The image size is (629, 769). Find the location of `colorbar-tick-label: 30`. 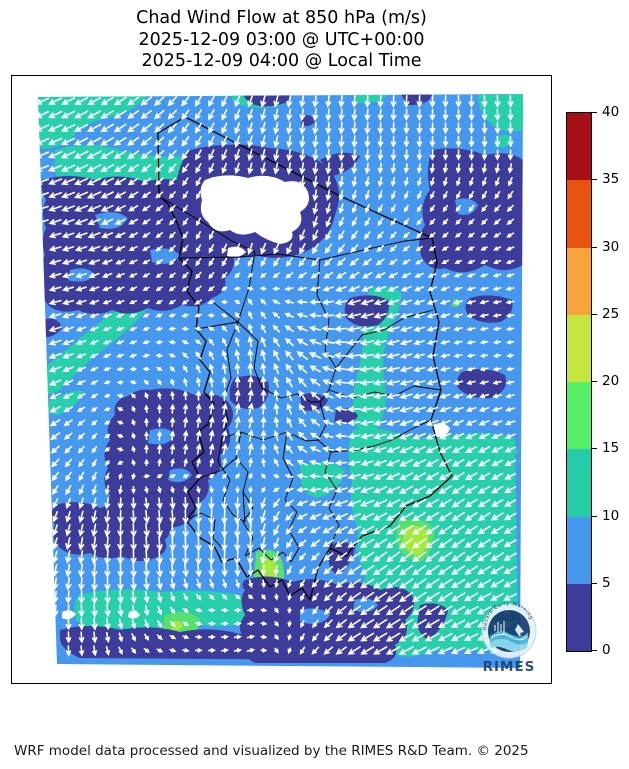

colorbar-tick-label: 30 is located at coordinates (611, 246).